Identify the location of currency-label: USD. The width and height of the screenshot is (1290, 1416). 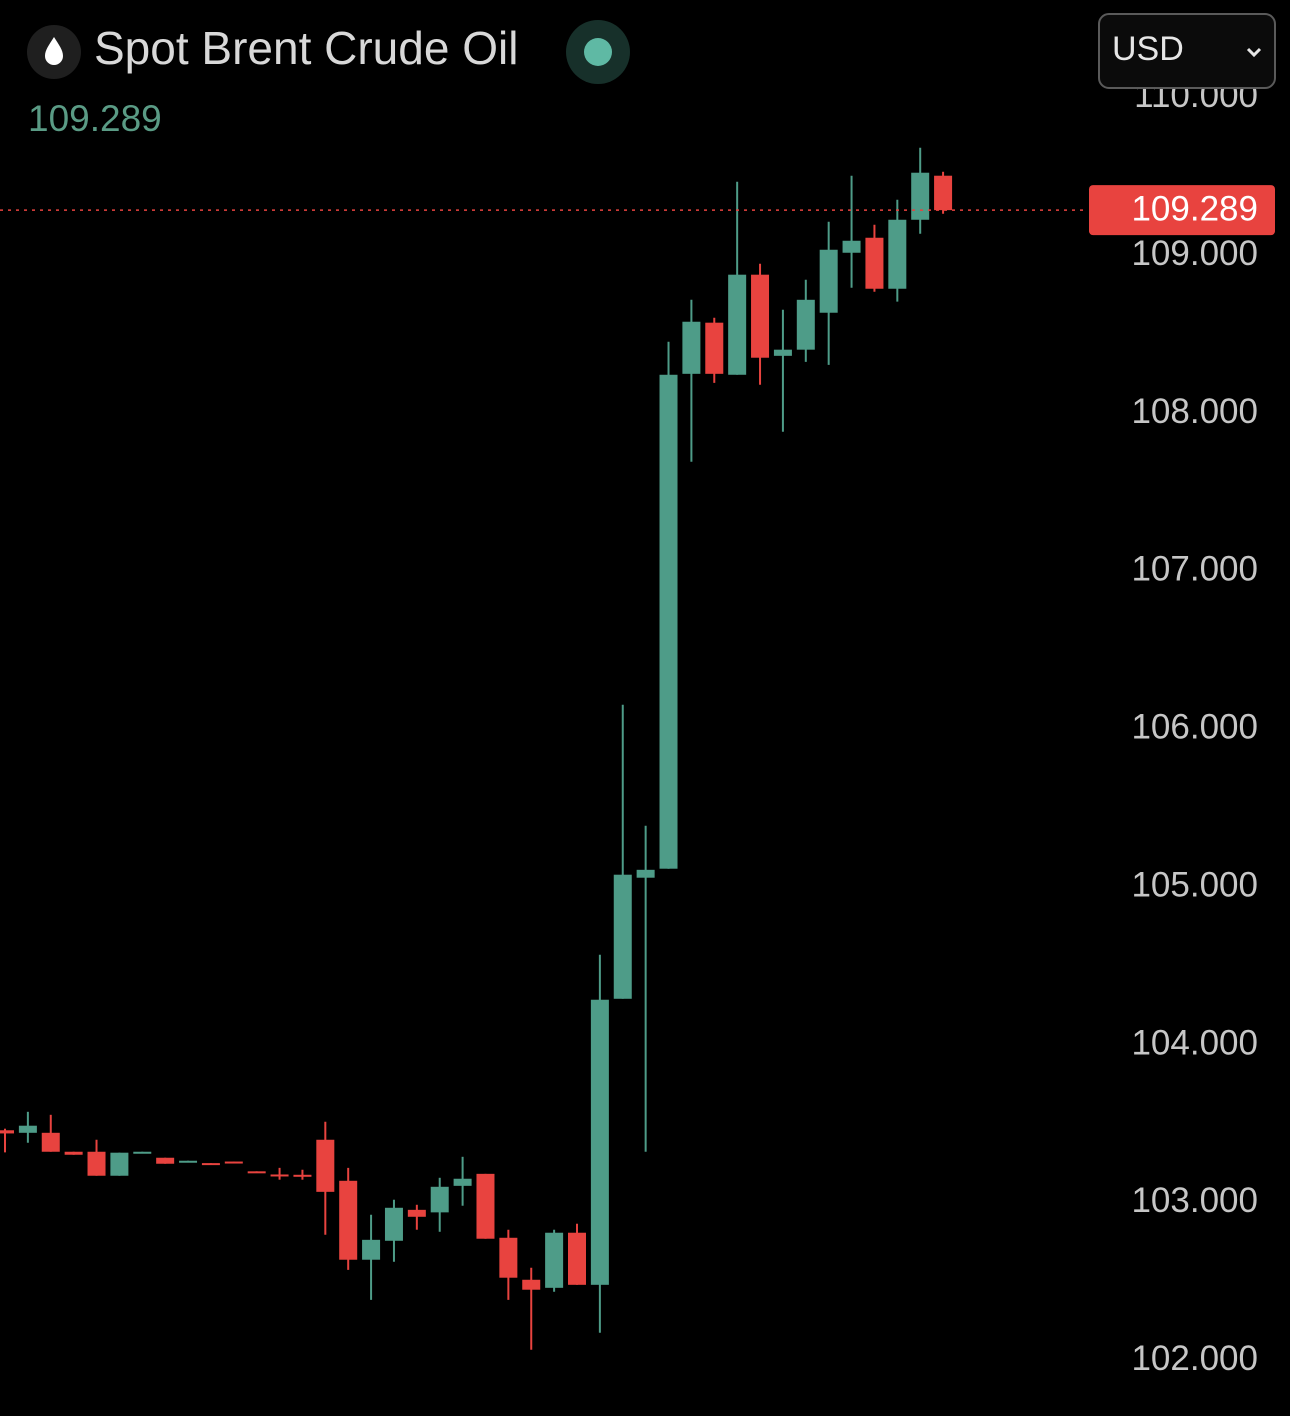
(1148, 49).